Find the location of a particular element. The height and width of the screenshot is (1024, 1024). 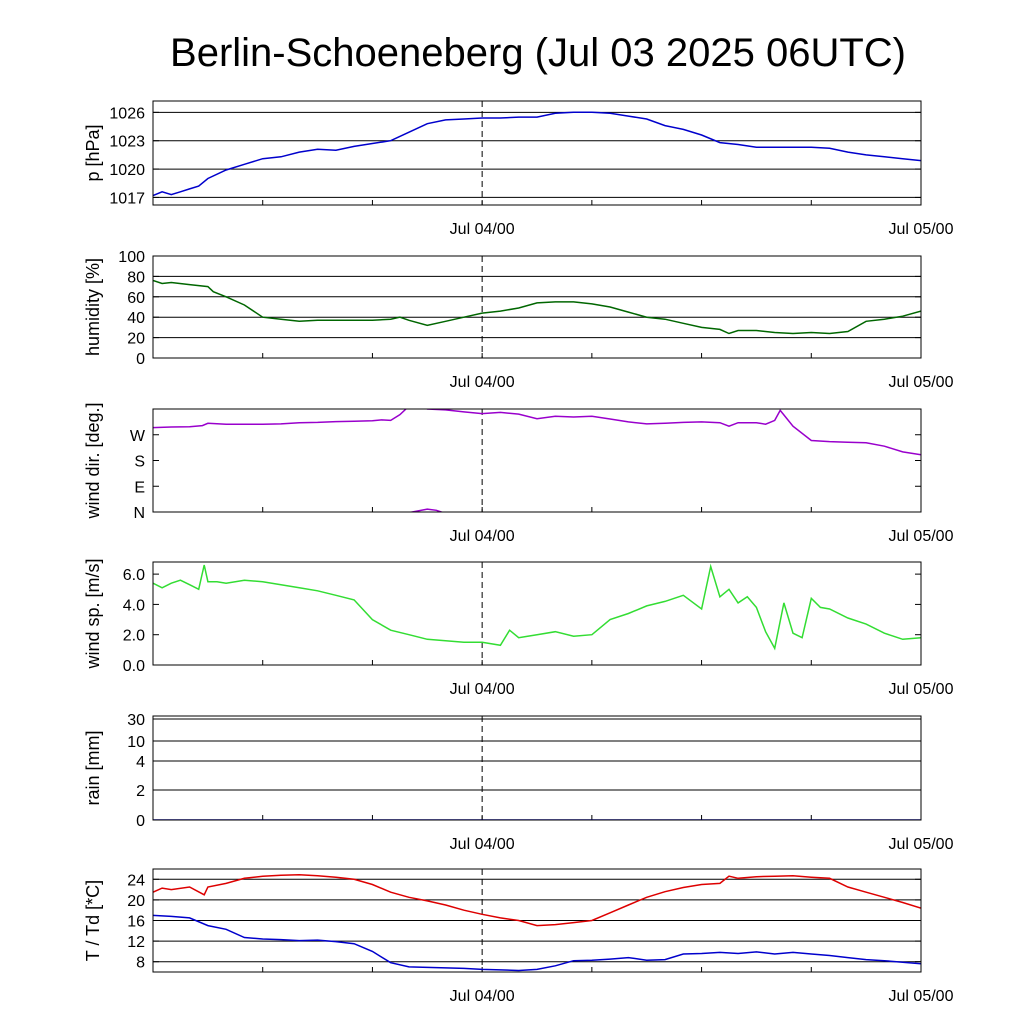

y-tick-label: 2.0 is located at coordinates (134, 636).